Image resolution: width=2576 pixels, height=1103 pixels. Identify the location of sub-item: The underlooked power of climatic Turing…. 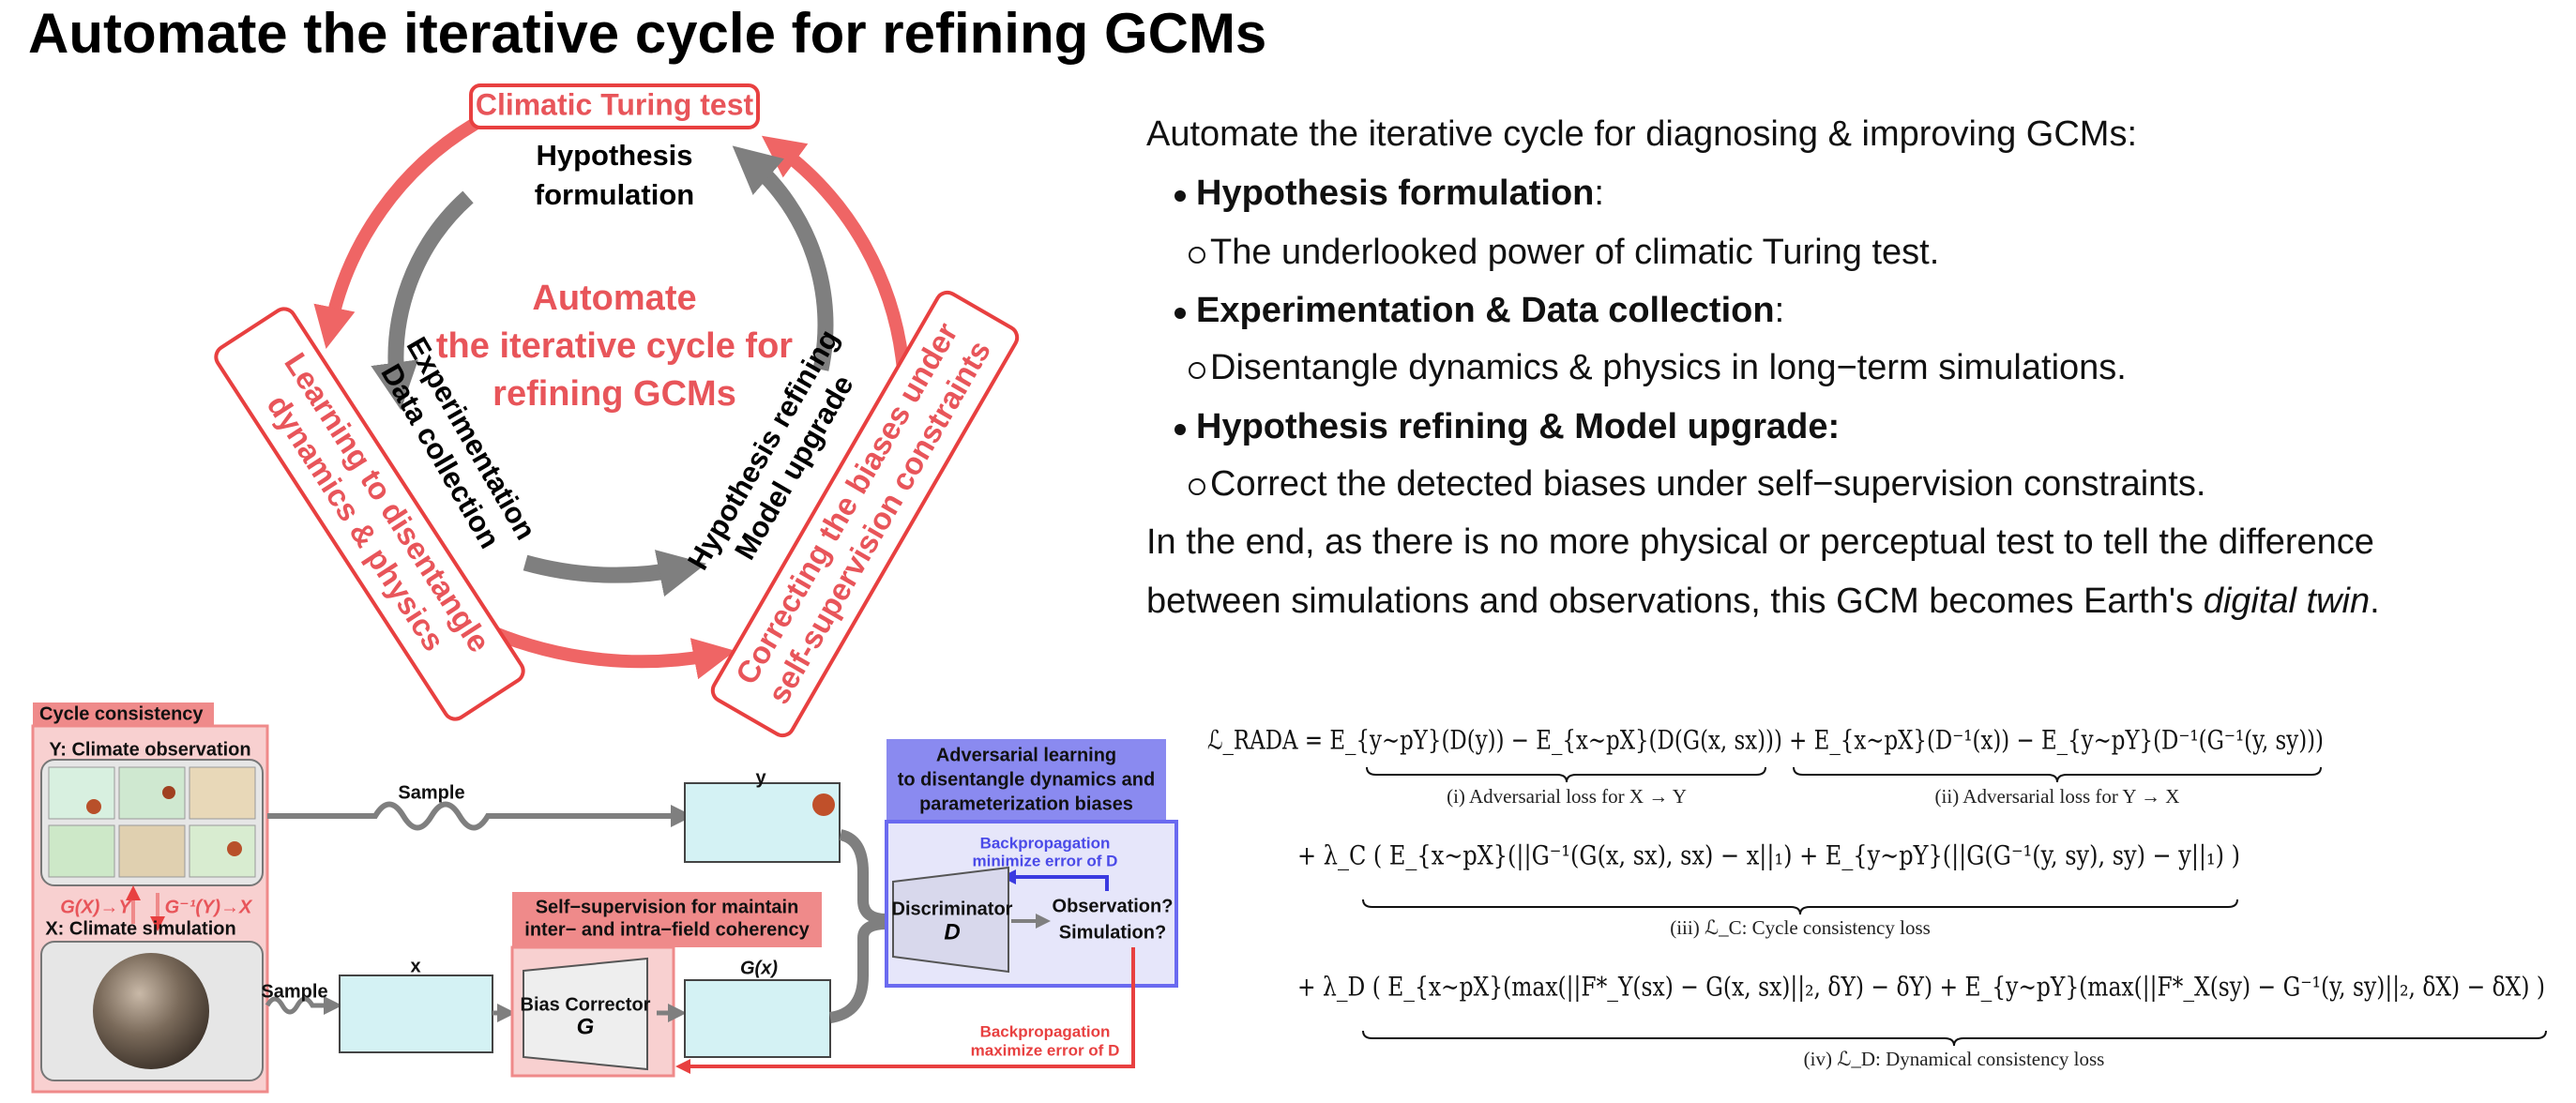
(1574, 252).